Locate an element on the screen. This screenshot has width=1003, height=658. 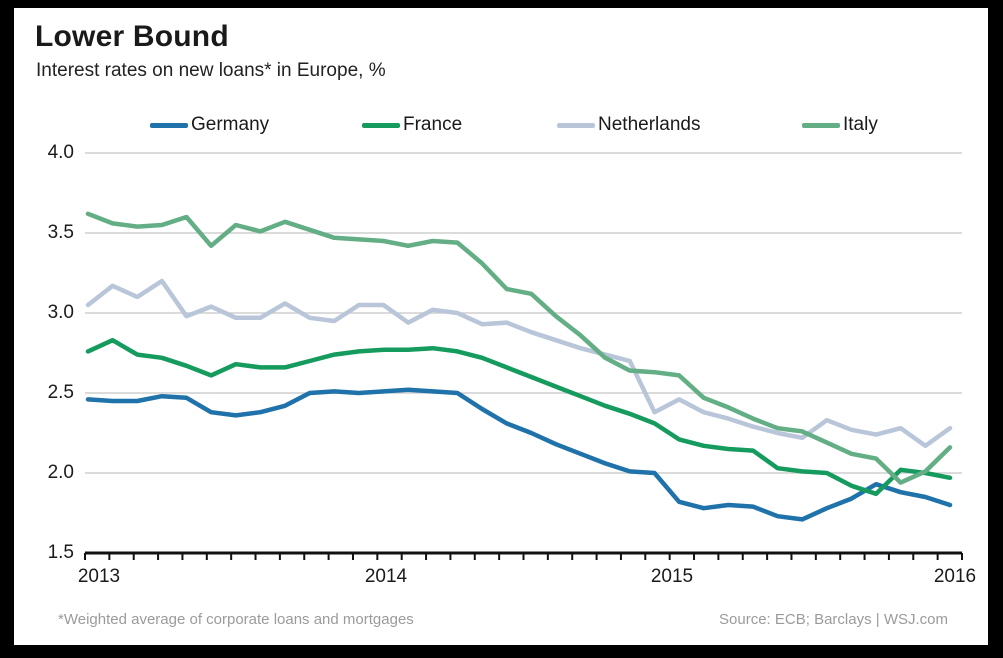
legend-item-france: France is located at coordinates (412, 125).